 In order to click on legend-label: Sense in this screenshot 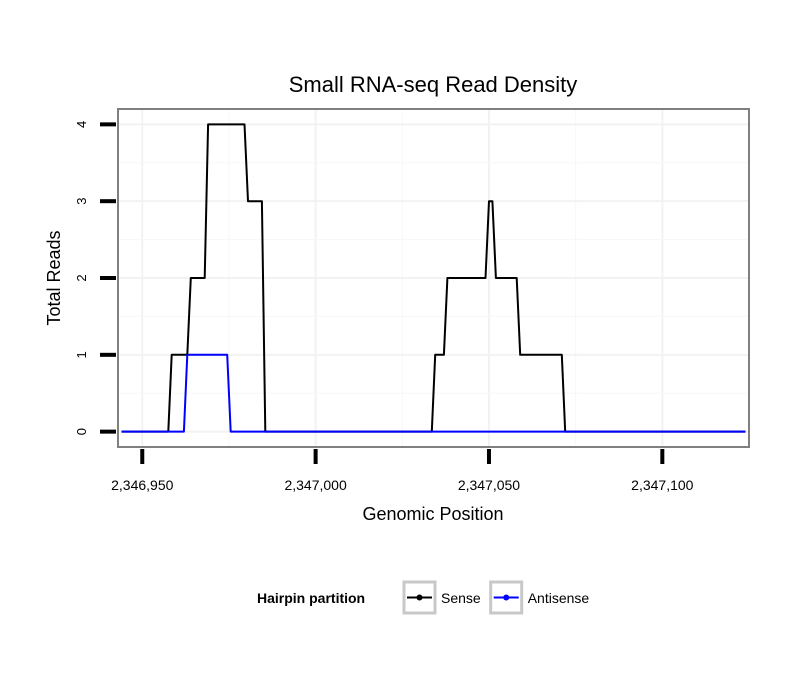, I will do `click(461, 598)`.